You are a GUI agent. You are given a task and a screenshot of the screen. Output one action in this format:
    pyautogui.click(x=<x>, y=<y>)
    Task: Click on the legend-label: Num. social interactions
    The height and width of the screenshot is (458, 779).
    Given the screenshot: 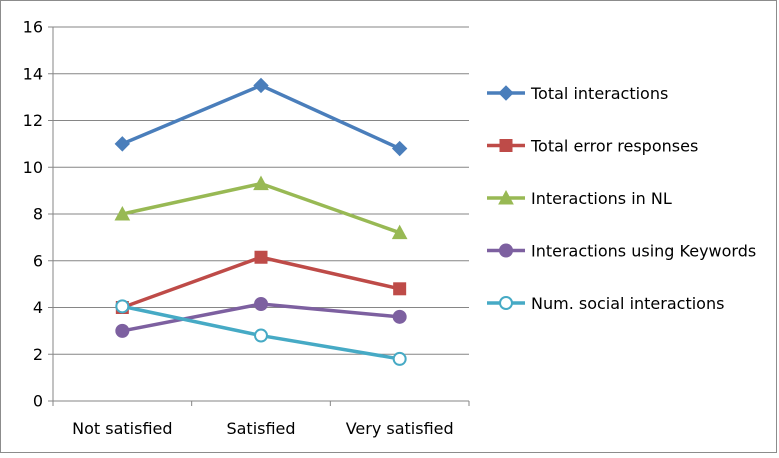 What is the action you would take?
    pyautogui.click(x=627, y=303)
    